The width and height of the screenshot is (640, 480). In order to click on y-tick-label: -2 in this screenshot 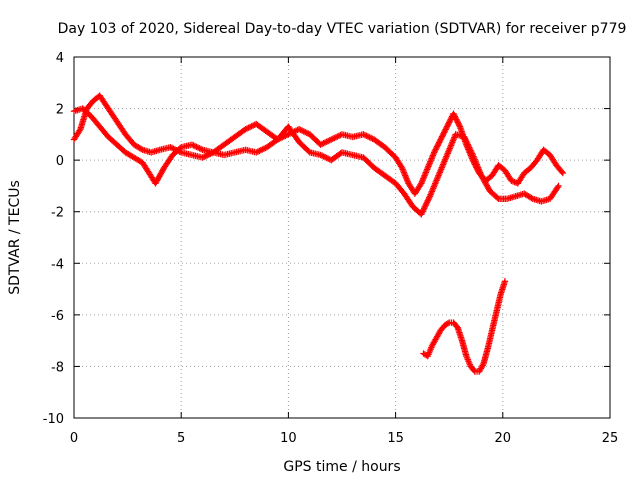, I will do `click(57, 213)`.